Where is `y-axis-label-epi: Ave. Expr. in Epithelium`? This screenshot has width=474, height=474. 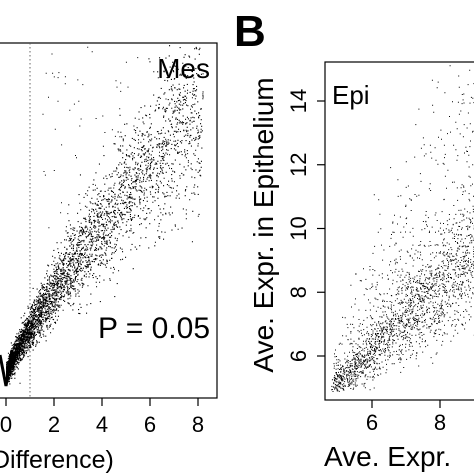
y-axis-label-epi: Ave. Expr. in Epithelium is located at coordinates (263, 224).